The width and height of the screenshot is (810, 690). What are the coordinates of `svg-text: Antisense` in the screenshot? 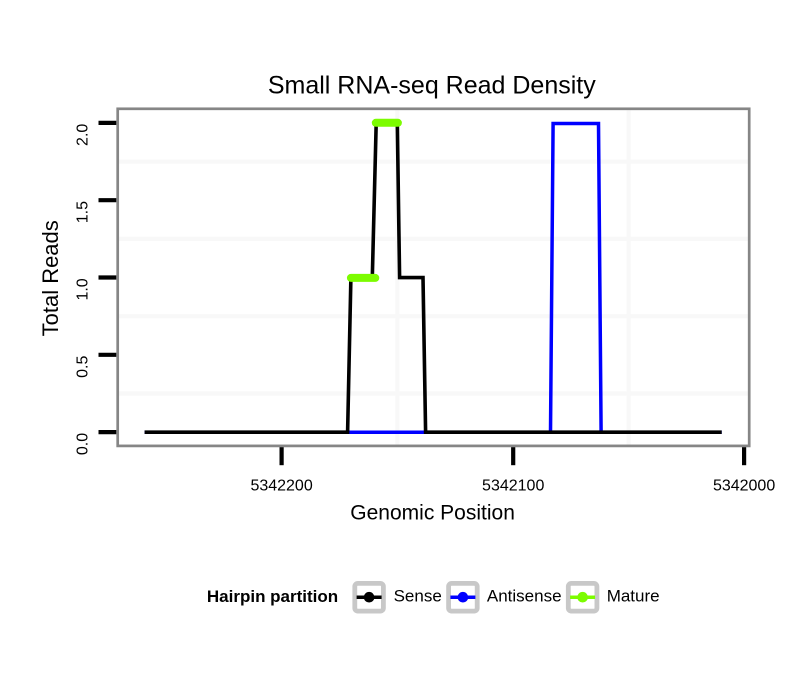 It's located at (524, 596).